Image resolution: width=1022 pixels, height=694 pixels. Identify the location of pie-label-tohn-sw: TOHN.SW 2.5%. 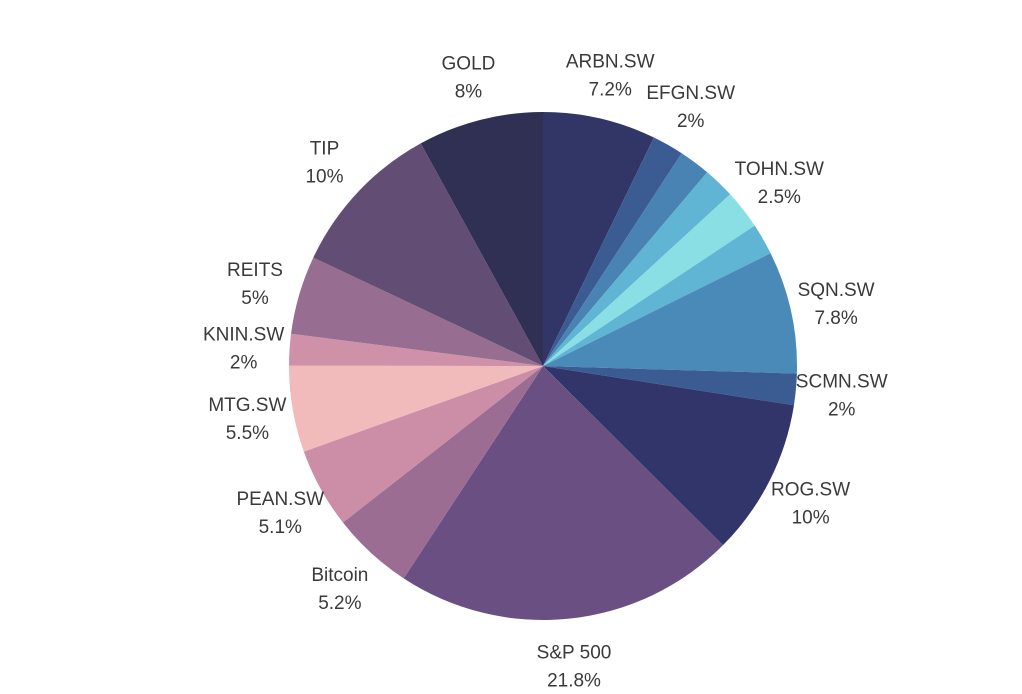
(779, 183).